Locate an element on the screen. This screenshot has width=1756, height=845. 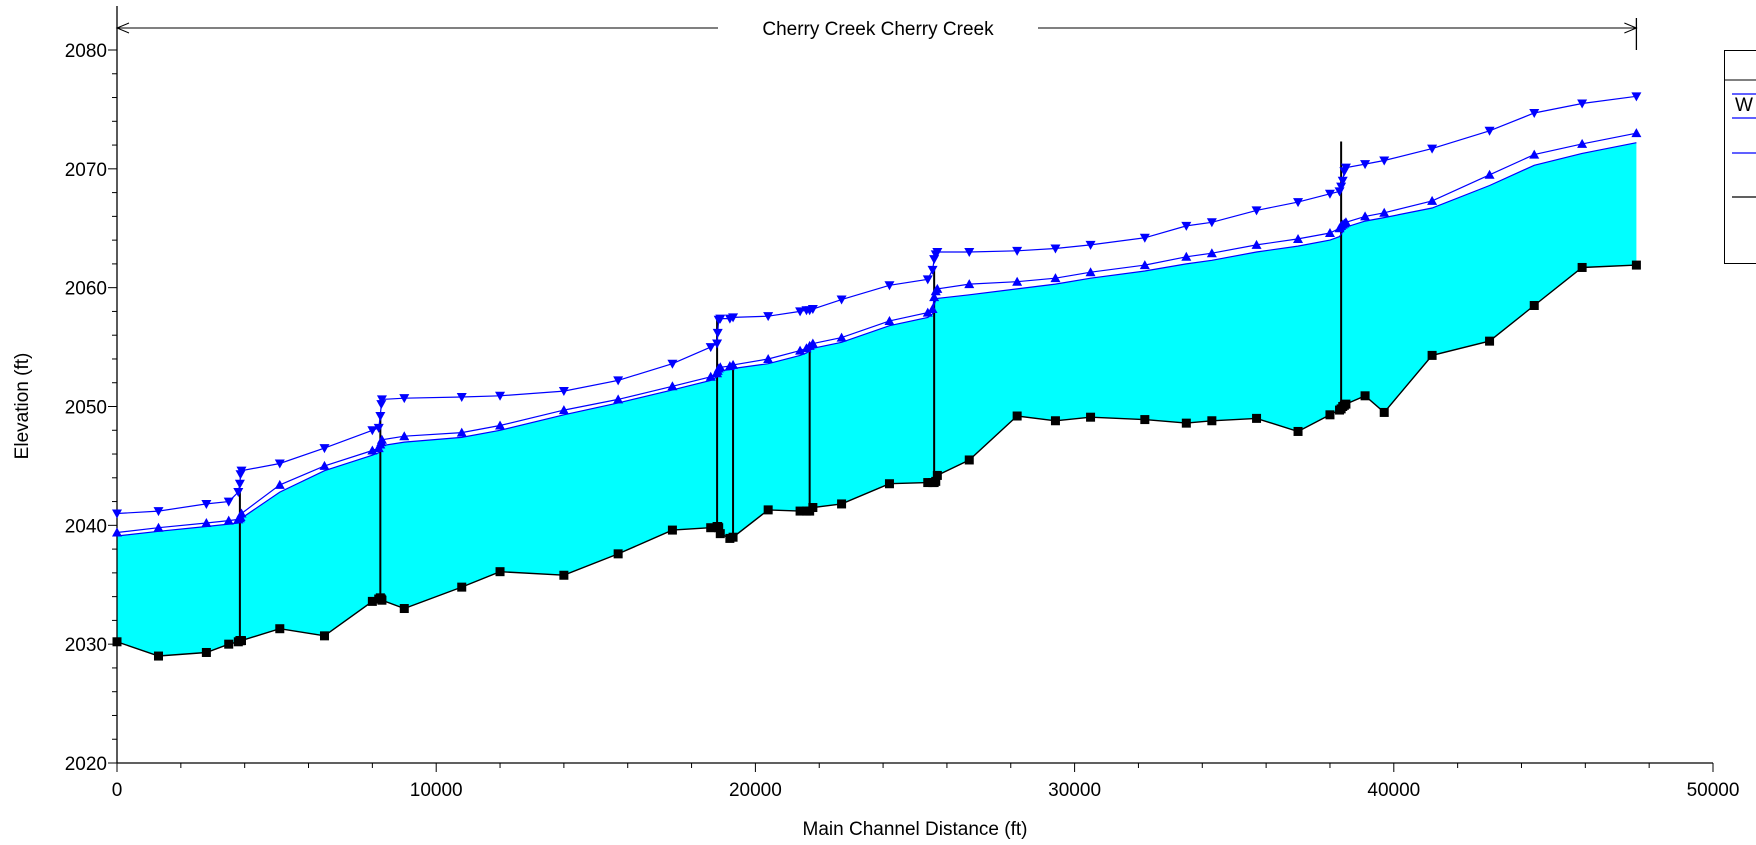
y-tick-label: 2050 is located at coordinates (86, 408).